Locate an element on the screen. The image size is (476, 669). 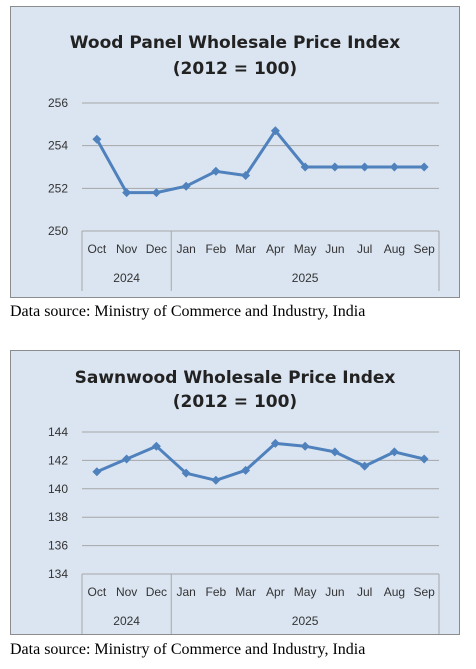
y-tick-label: 138 is located at coordinates (58, 517).